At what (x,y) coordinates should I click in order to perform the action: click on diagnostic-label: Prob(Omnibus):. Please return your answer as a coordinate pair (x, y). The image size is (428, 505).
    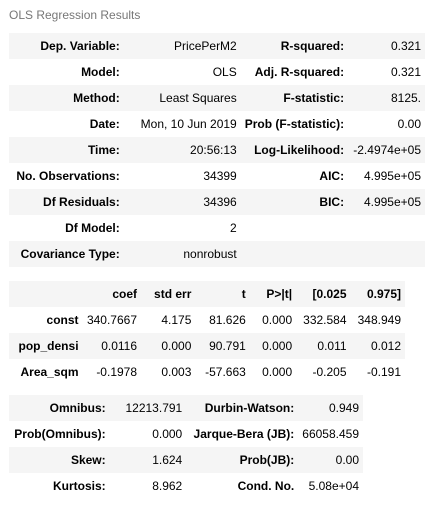
    Looking at the image, I should click on (60, 434).